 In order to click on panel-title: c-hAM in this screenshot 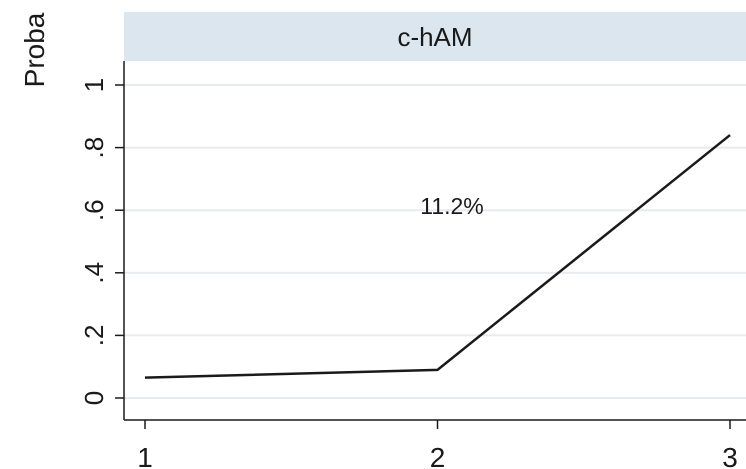, I will do `click(434, 37)`.